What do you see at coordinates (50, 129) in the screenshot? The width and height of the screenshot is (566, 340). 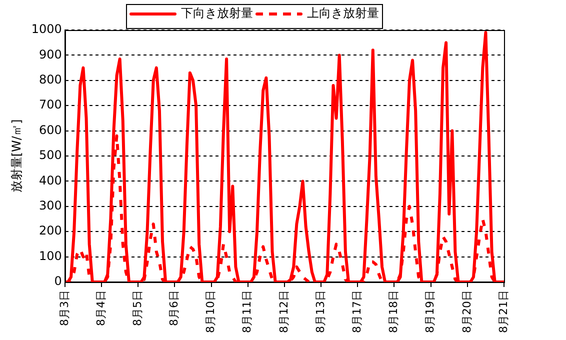 I see `y-tick-label: 600` at bounding box center [50, 129].